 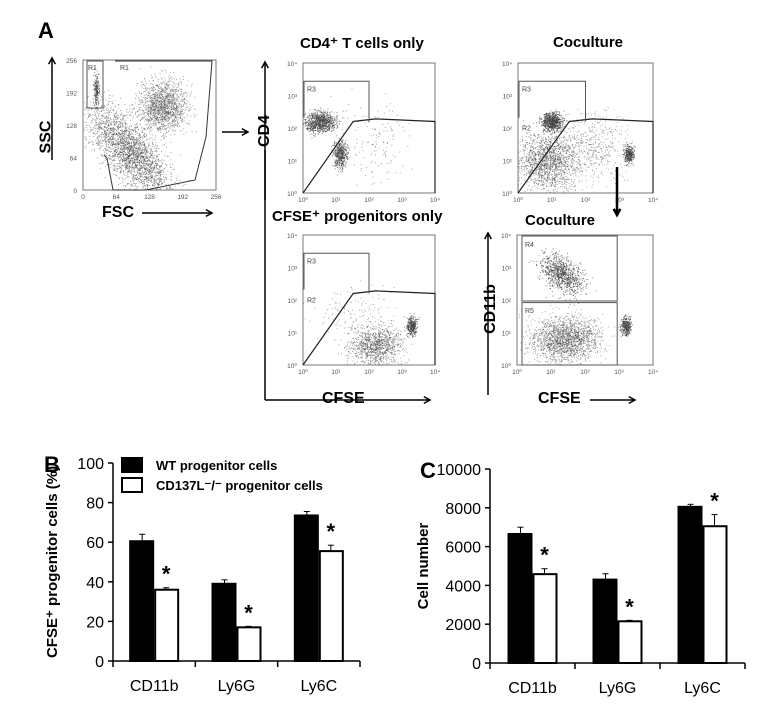 I want to click on fsc-ssc-plot-ytick: 0, so click(x=75, y=191).